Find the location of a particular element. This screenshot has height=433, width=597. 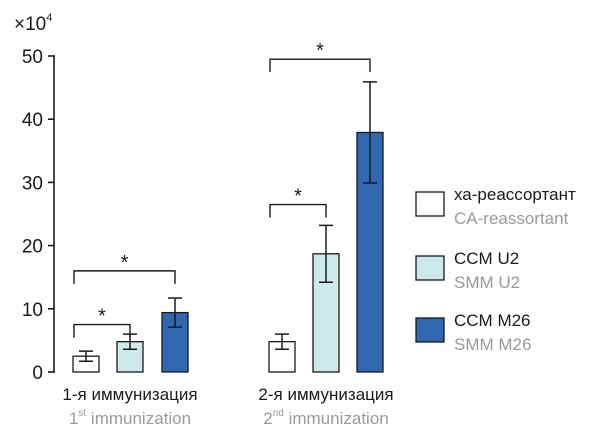

y-tick-label: 40 is located at coordinates (32, 120).